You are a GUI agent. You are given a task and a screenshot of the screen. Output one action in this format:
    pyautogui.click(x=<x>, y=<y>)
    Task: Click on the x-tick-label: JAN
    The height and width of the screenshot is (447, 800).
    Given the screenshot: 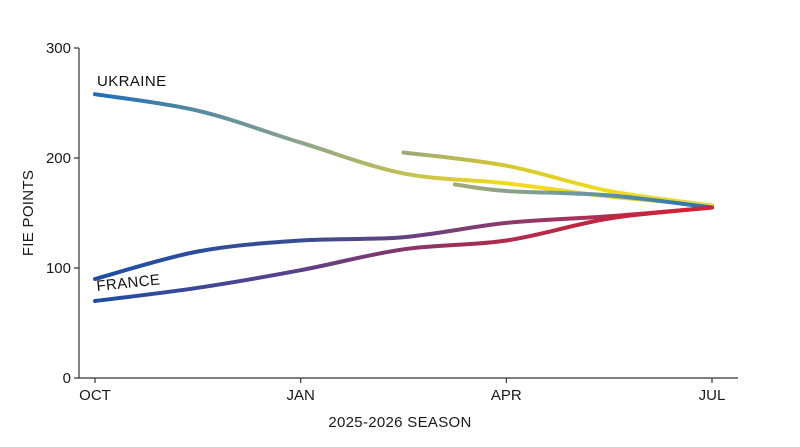 What is the action you would take?
    pyautogui.click(x=300, y=395)
    